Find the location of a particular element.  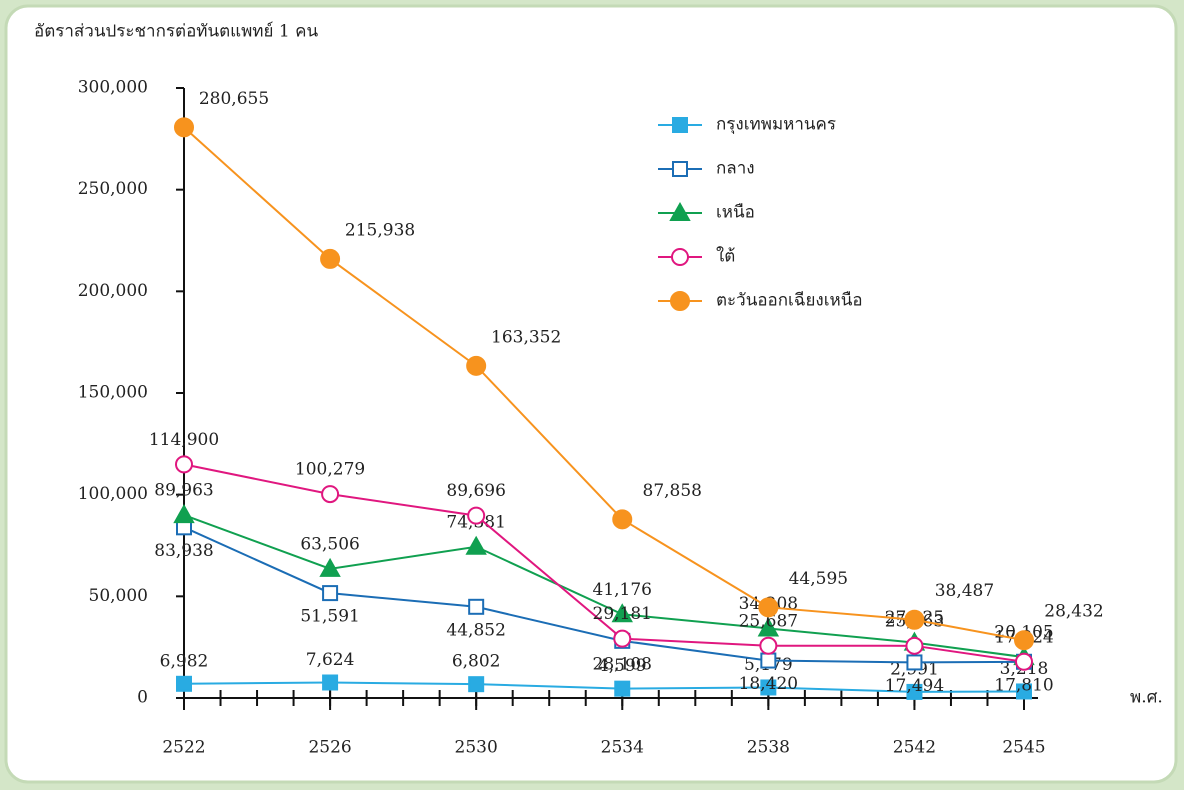

data-label: 17,494 is located at coordinates (914, 686).